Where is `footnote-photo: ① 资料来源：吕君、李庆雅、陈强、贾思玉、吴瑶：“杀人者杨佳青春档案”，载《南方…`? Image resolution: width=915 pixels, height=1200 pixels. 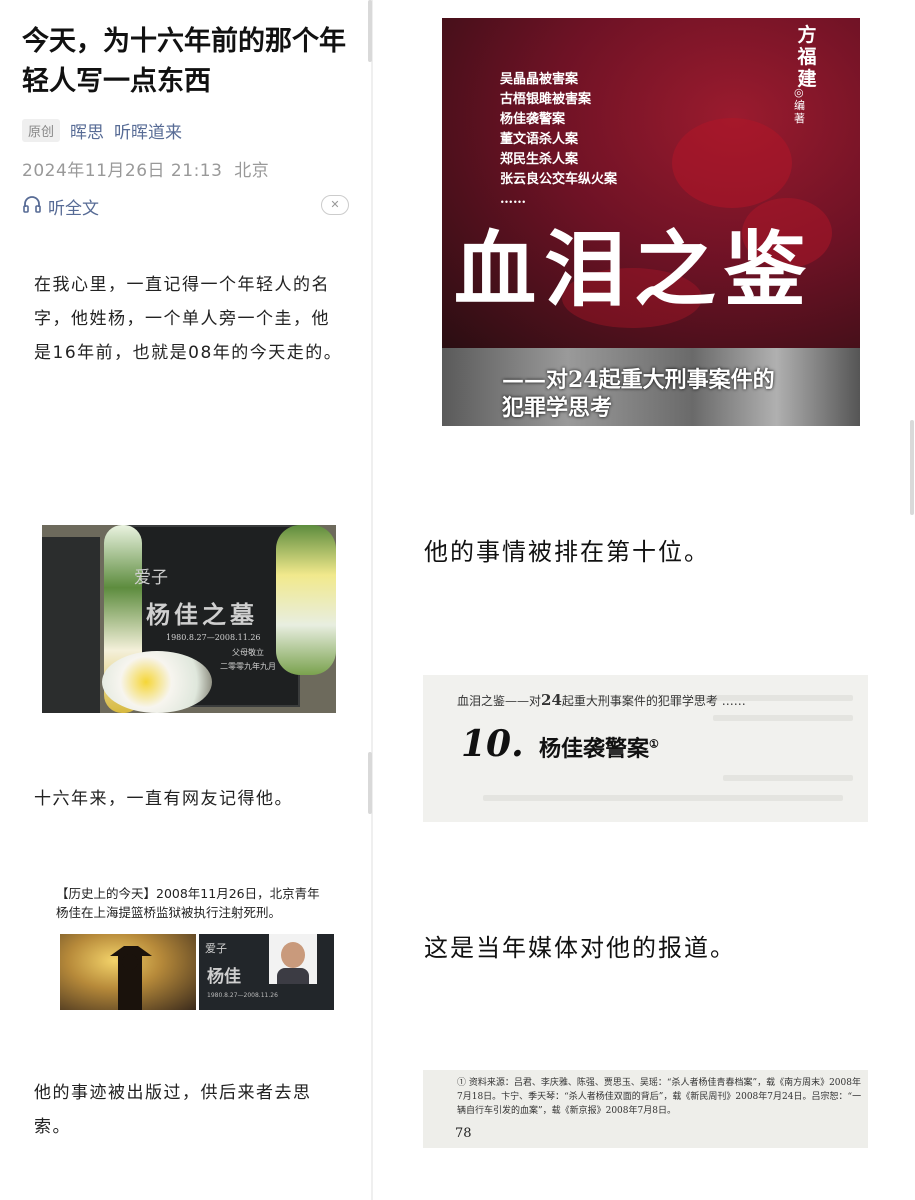
footnote-photo: ① 资料来源：吕君、李庆雅、陈强、贾思玉、吴瑶：“杀人者杨佳青春档案”，载《南方… is located at coordinates (645, 1109).